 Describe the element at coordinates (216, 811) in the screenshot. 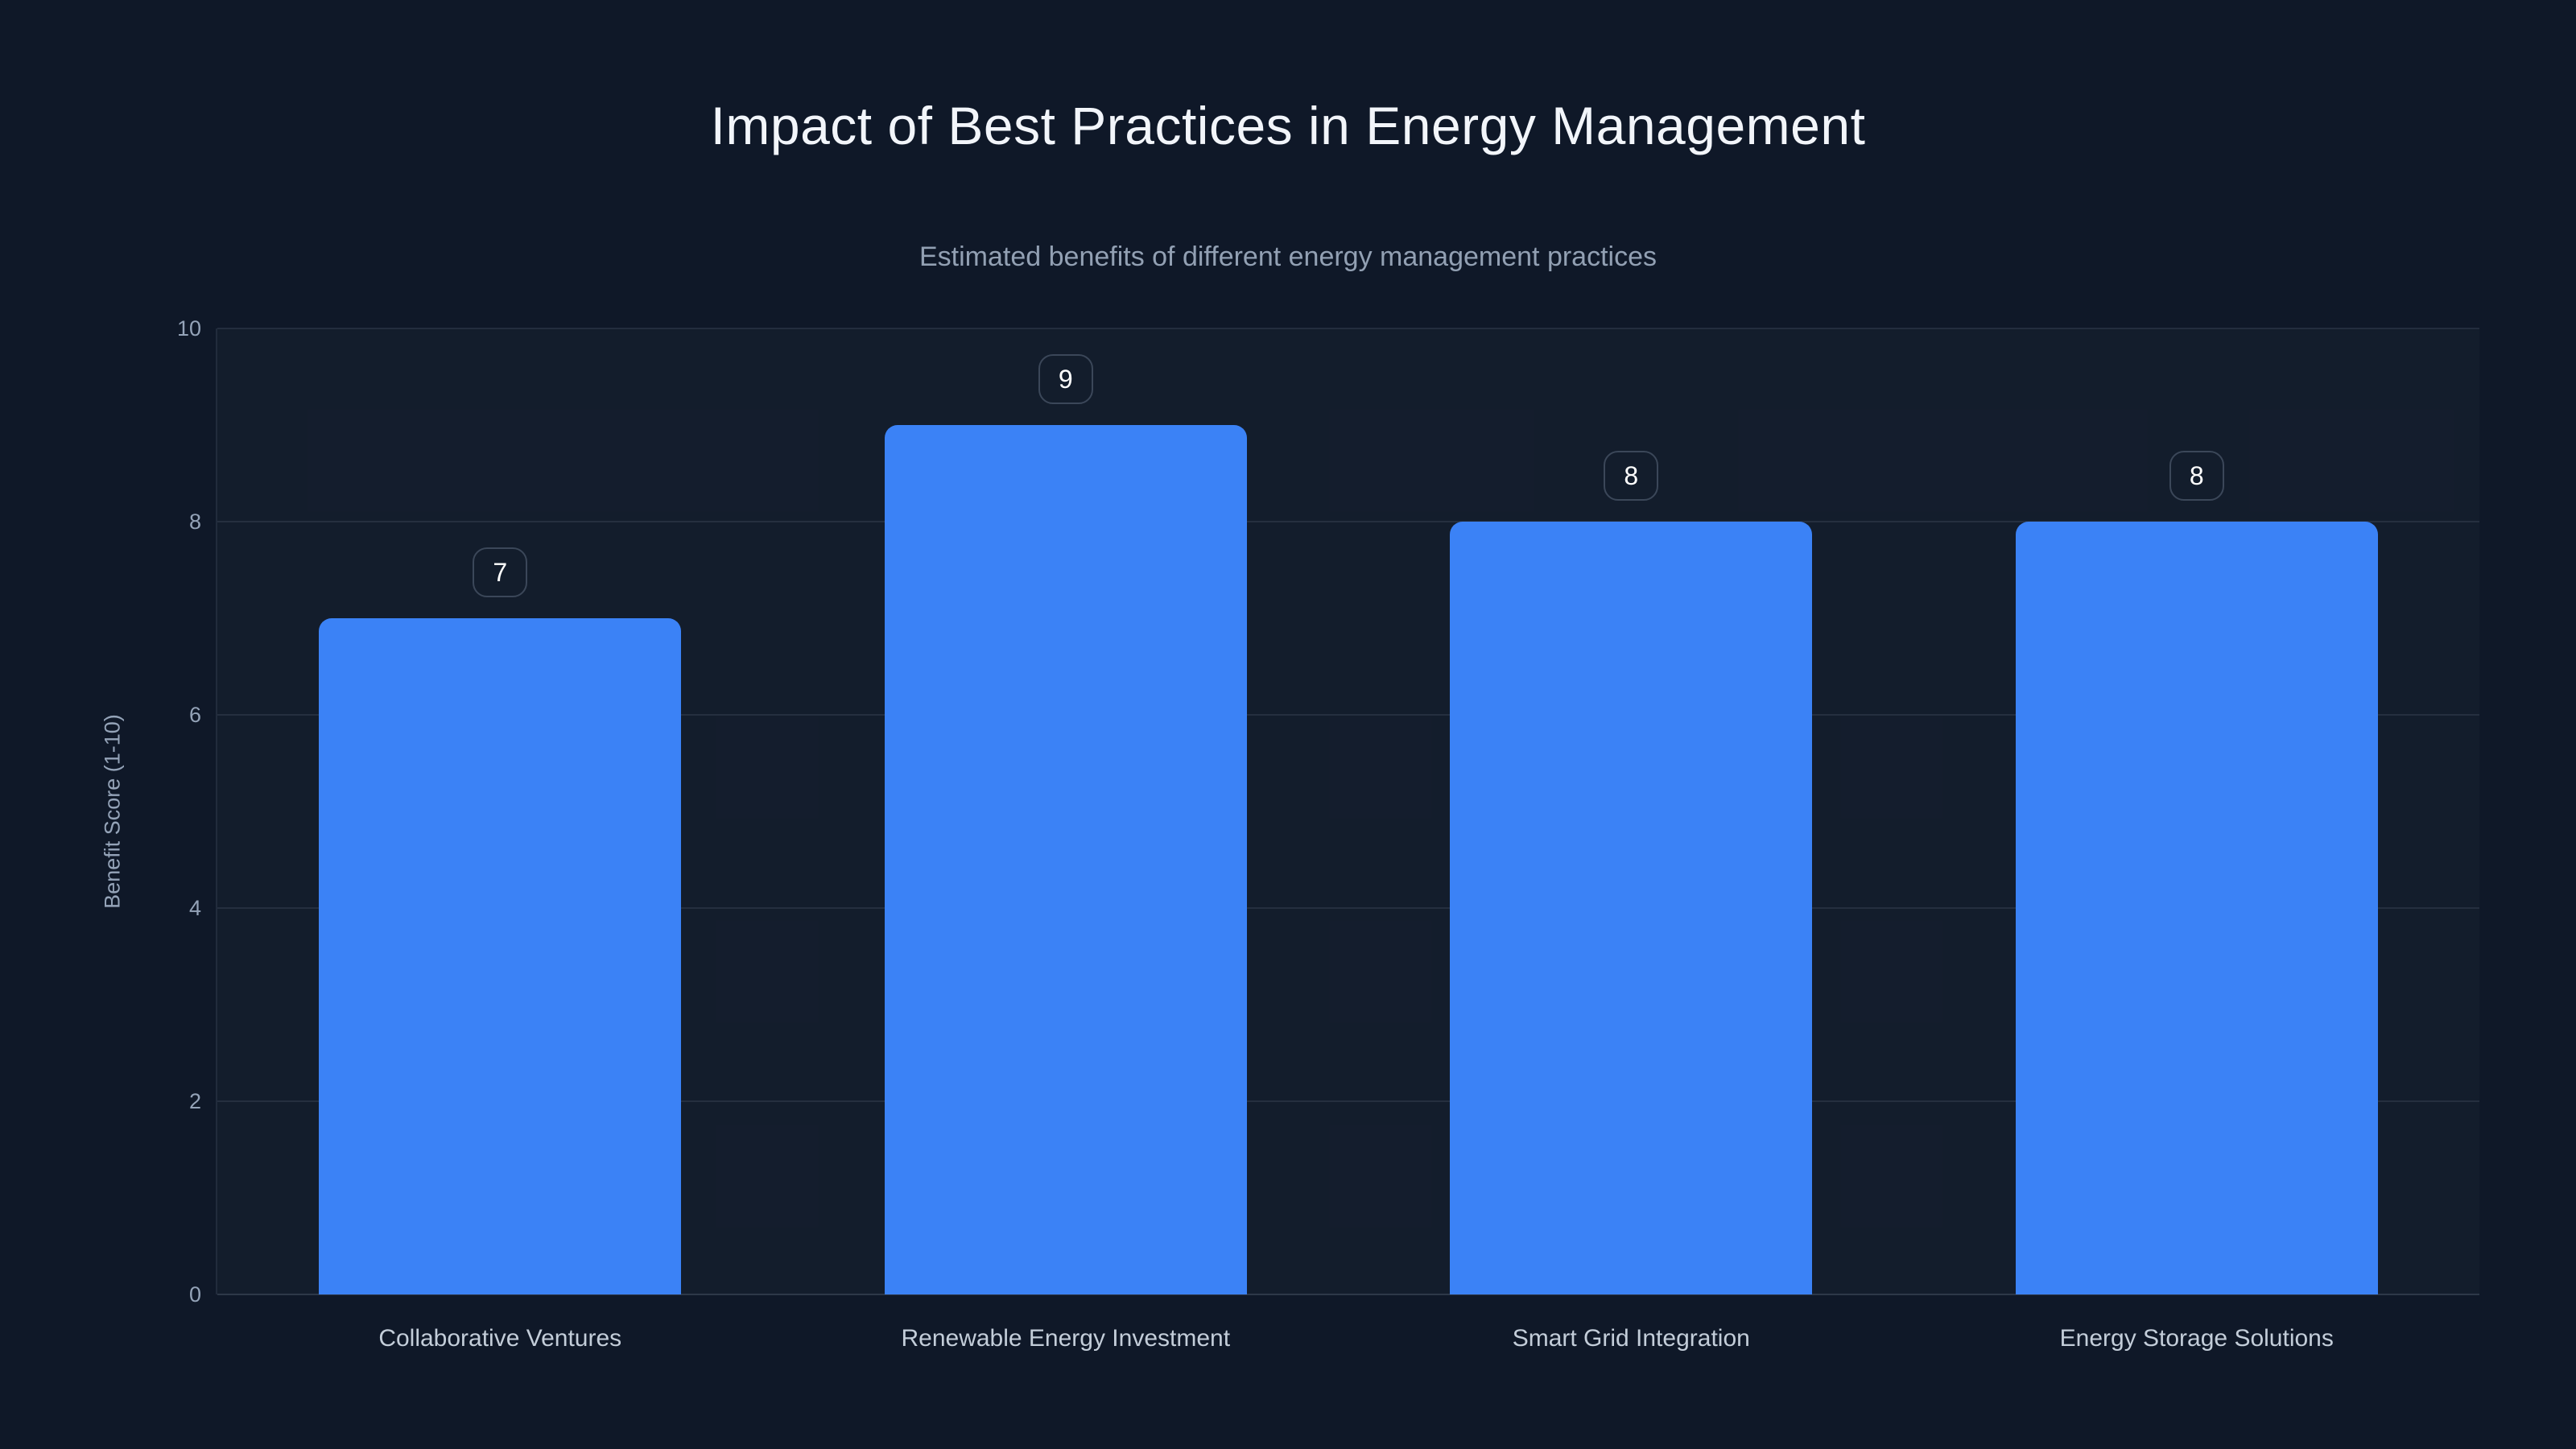

I see `y-axis-line` at that location.